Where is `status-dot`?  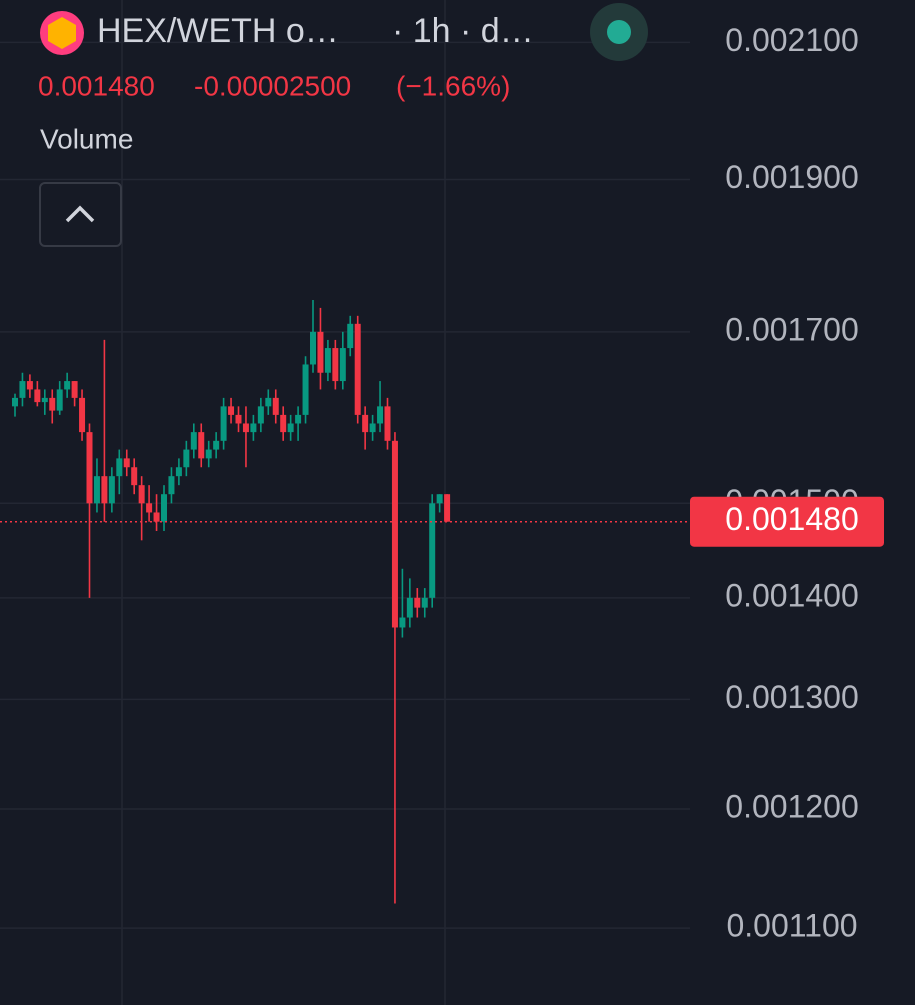
status-dot is located at coordinates (619, 32).